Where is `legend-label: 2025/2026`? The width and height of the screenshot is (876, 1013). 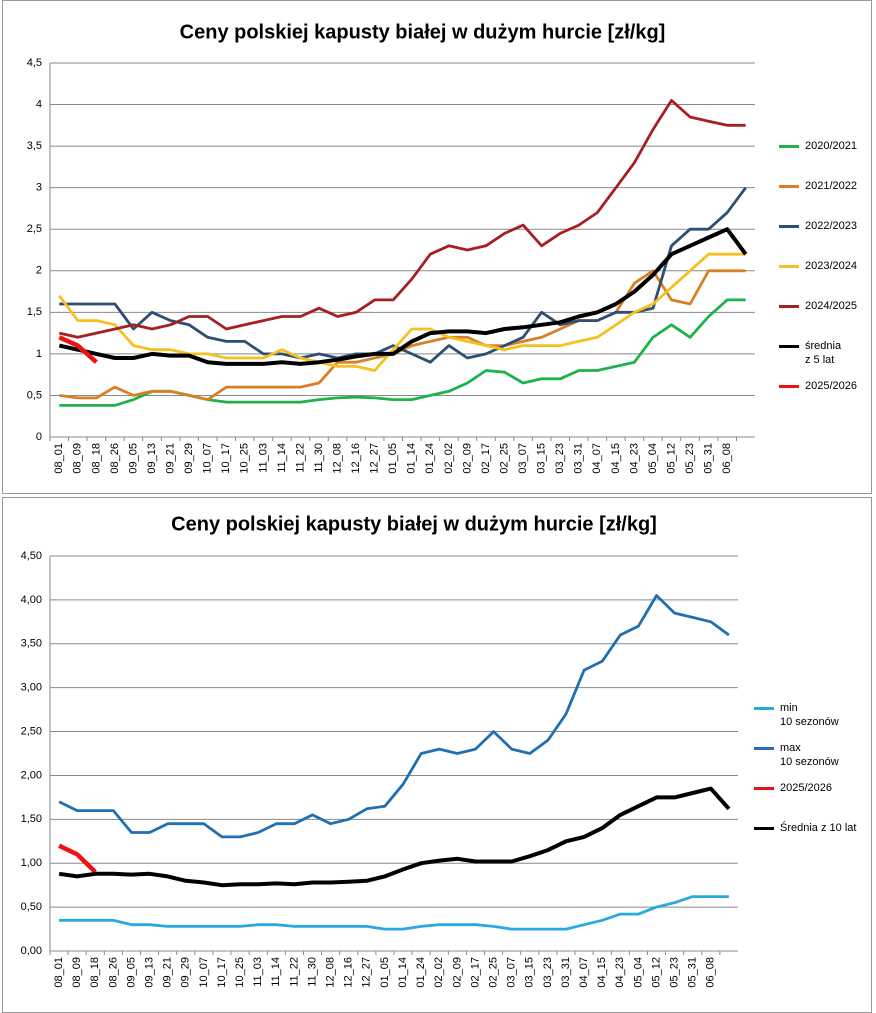 legend-label: 2025/2026 is located at coordinates (806, 788).